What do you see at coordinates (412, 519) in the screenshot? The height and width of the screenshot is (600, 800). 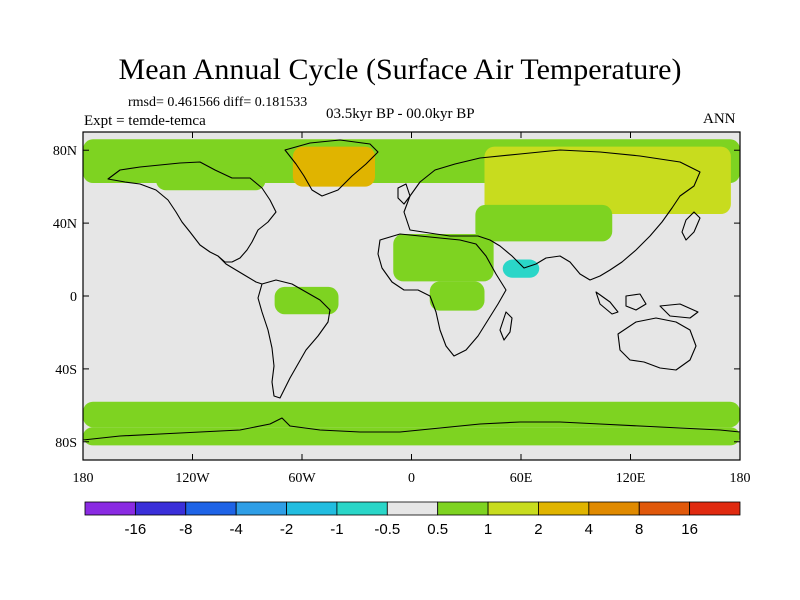 I see `colorbar: -16 -8 -4 -2 -1 -0.5 0.5 1 2 4 8 16` at bounding box center [412, 519].